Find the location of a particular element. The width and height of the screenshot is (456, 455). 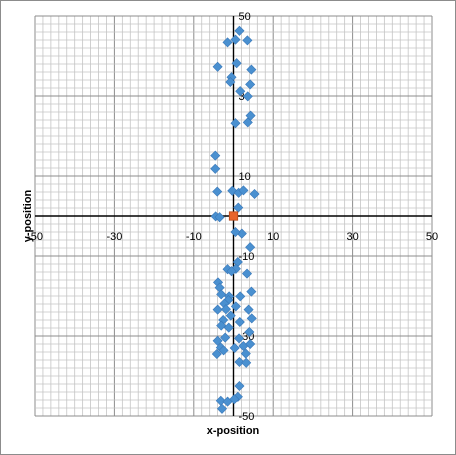

y-tick-label: -50 is located at coordinates (247, 417).